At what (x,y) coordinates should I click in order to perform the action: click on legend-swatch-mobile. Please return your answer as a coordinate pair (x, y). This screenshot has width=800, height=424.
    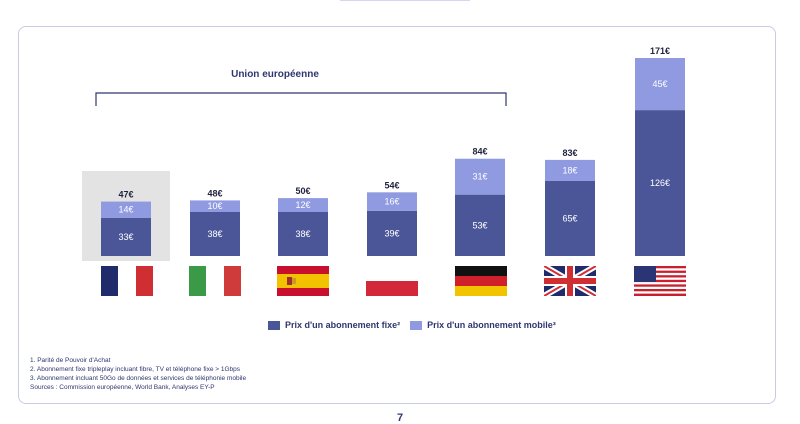
    Looking at the image, I should click on (416, 325).